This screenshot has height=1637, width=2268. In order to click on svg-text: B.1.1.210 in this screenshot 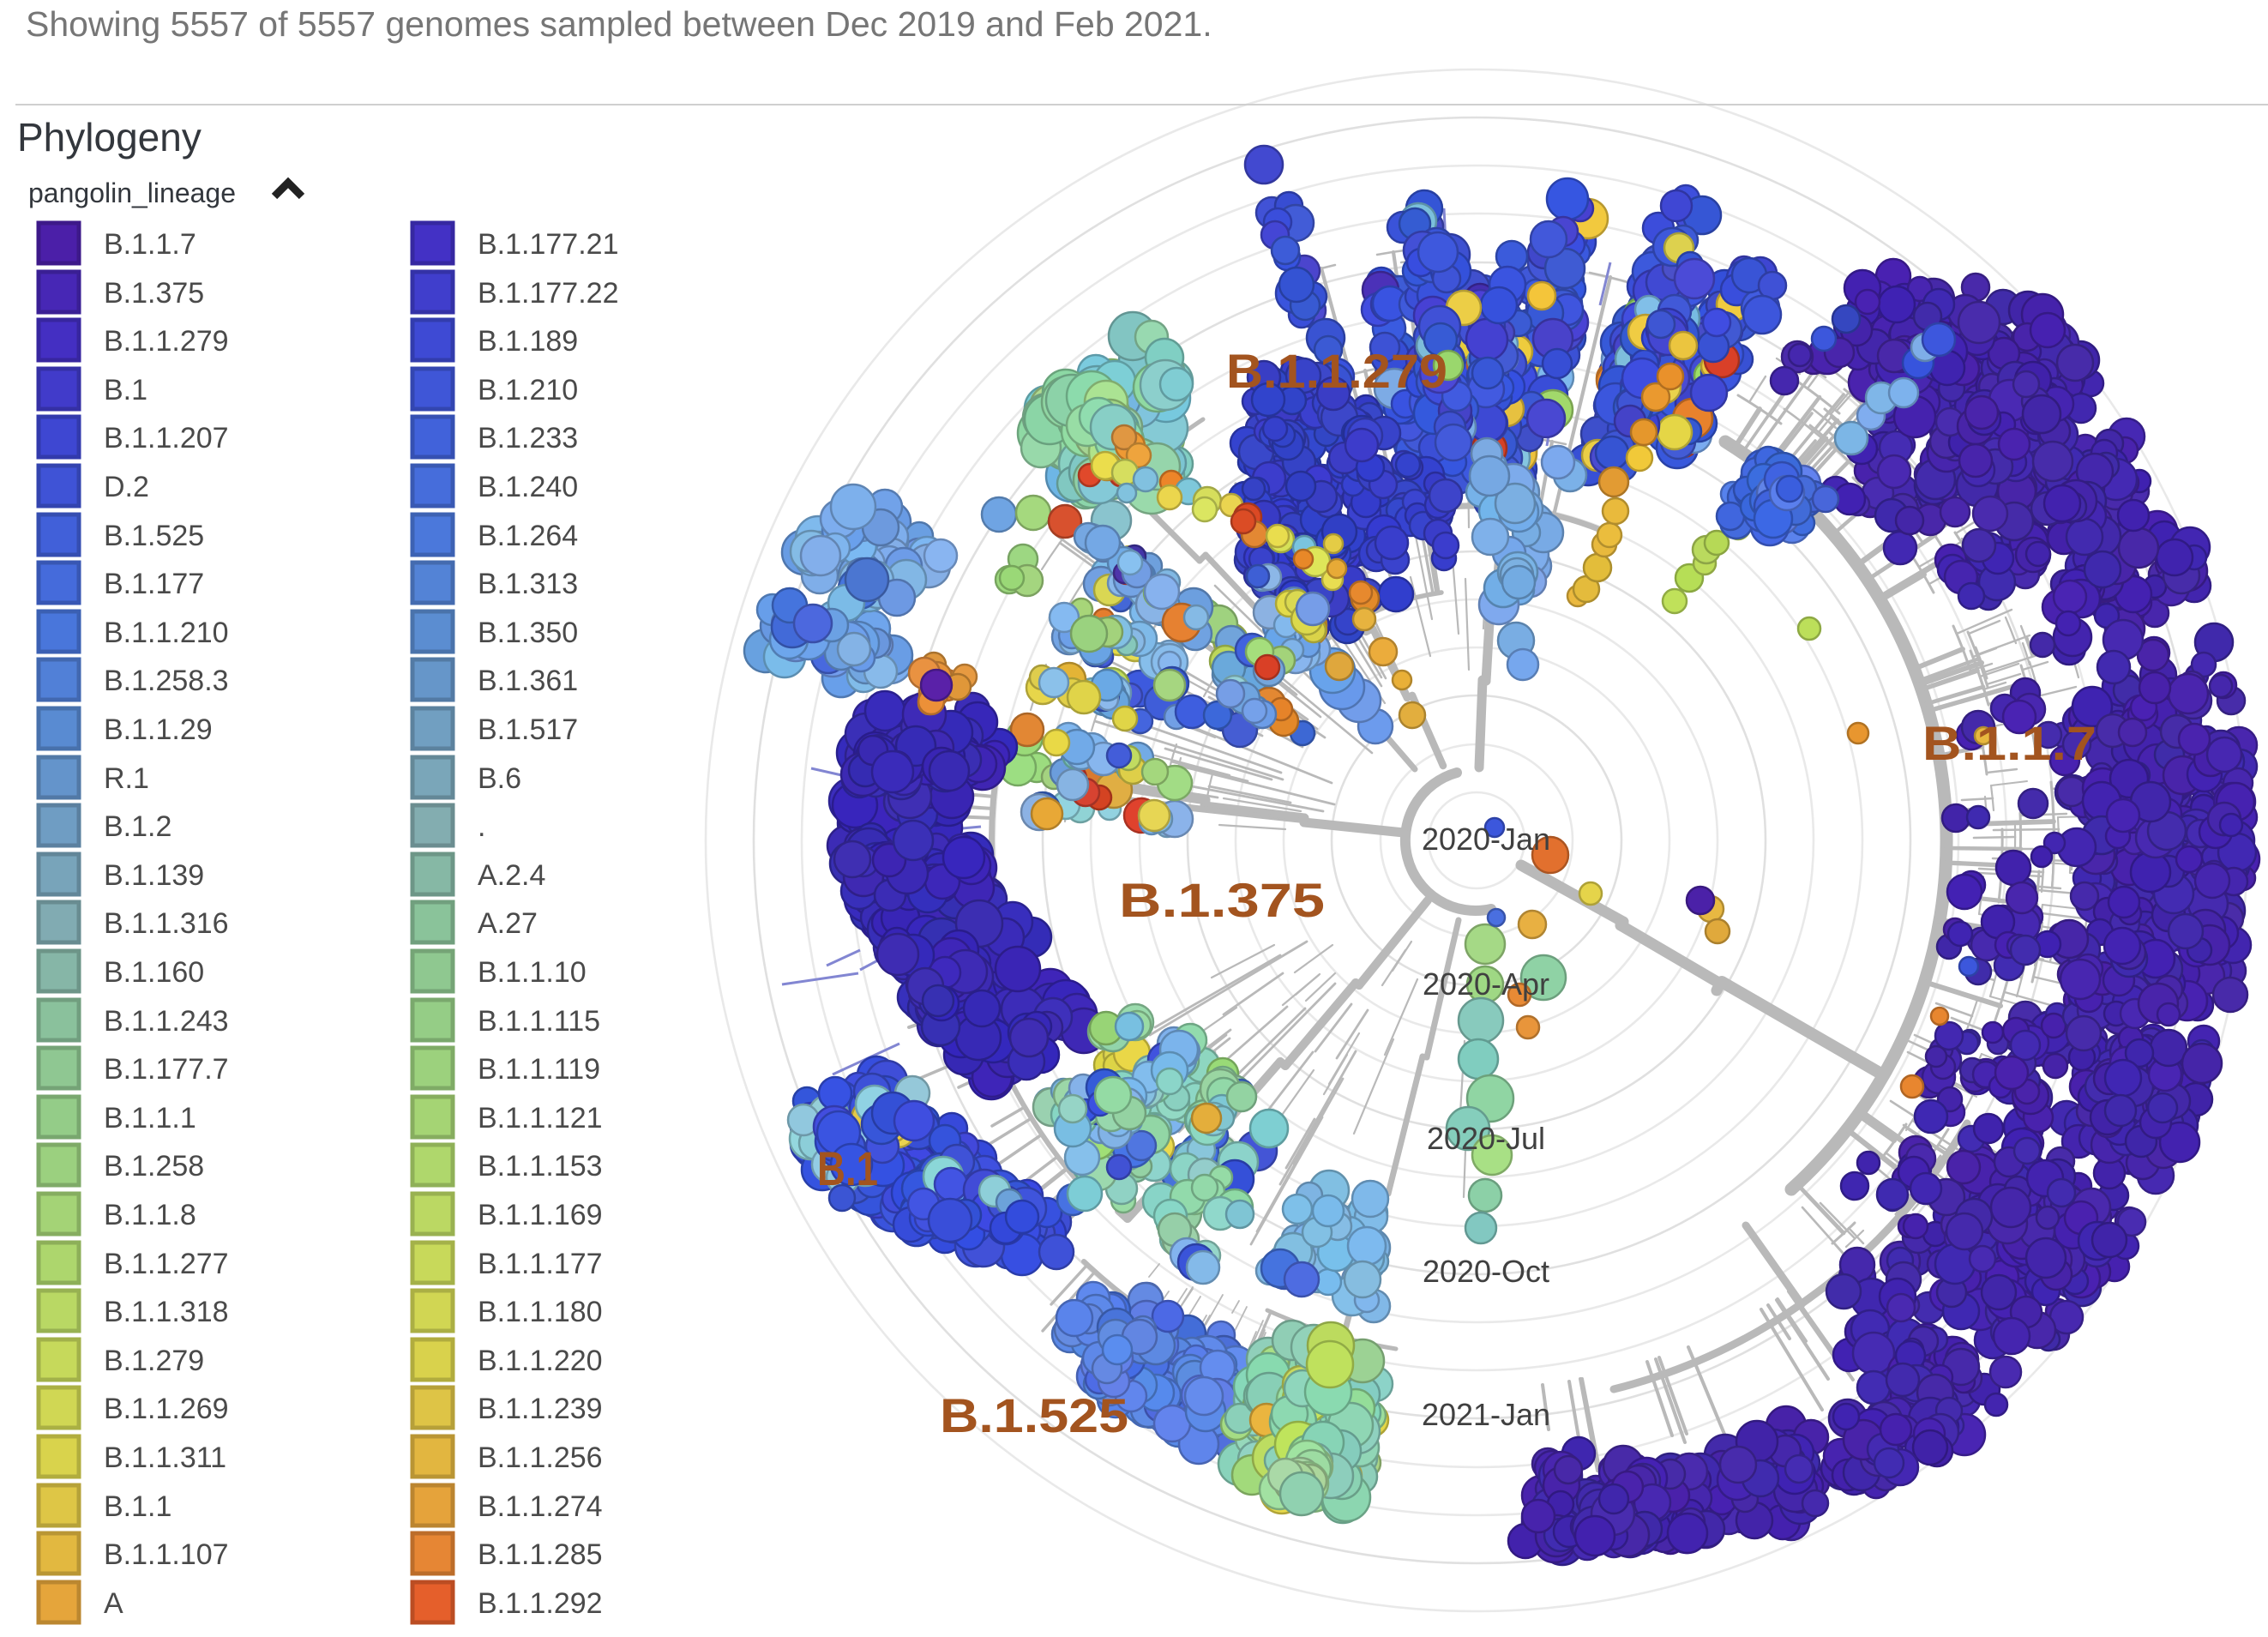, I will do `click(166, 633)`.